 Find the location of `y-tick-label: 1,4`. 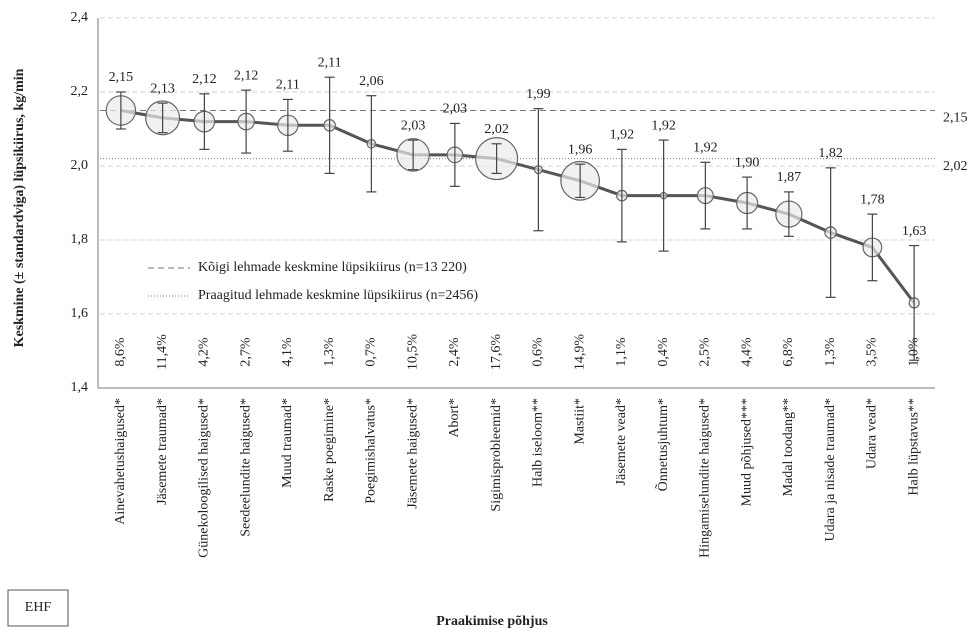

y-tick-label: 1,4 is located at coordinates (80, 387).